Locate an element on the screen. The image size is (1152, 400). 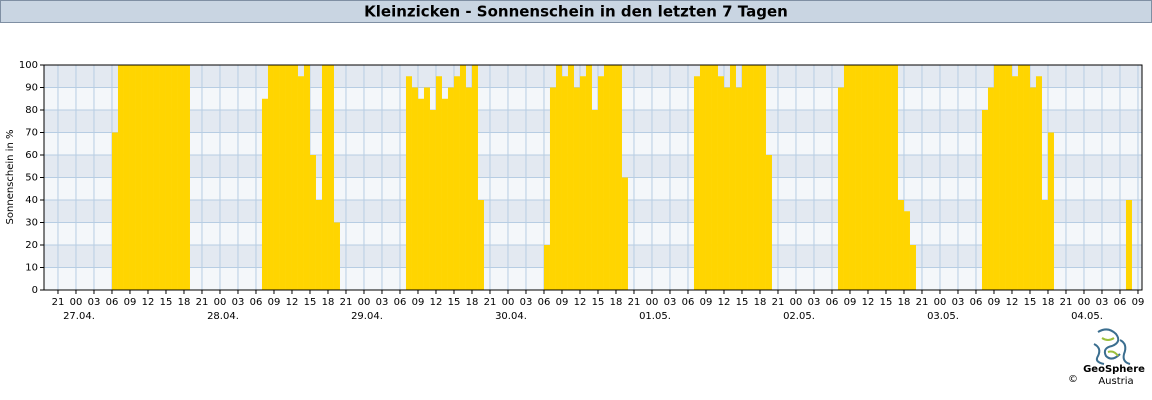
date-label: 03.05. is located at coordinates (943, 316).